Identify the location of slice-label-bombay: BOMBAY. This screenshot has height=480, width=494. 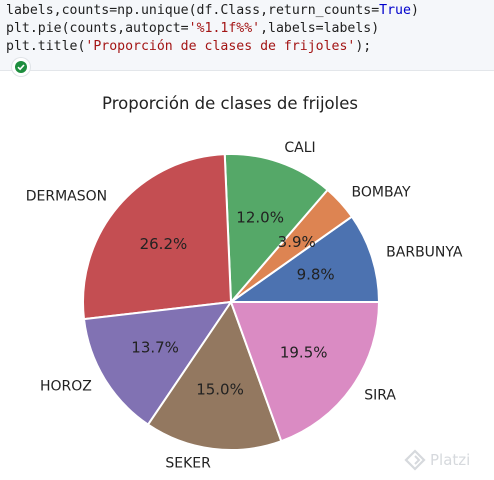
(381, 193).